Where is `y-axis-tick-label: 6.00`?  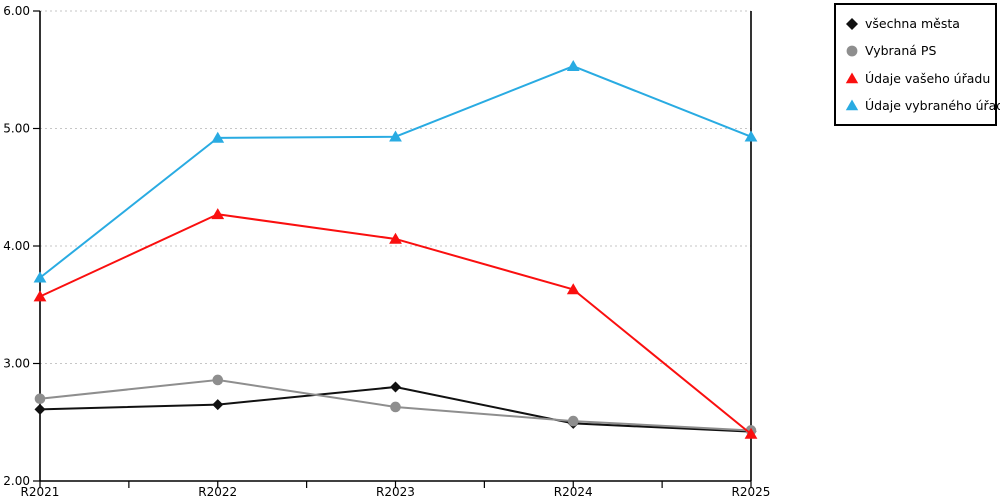 y-axis-tick-label: 6.00 is located at coordinates (16, 11).